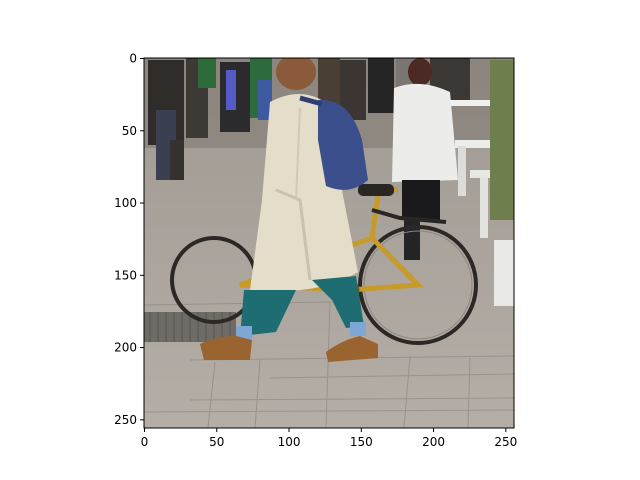  I want to click on hair, so click(296, 74).